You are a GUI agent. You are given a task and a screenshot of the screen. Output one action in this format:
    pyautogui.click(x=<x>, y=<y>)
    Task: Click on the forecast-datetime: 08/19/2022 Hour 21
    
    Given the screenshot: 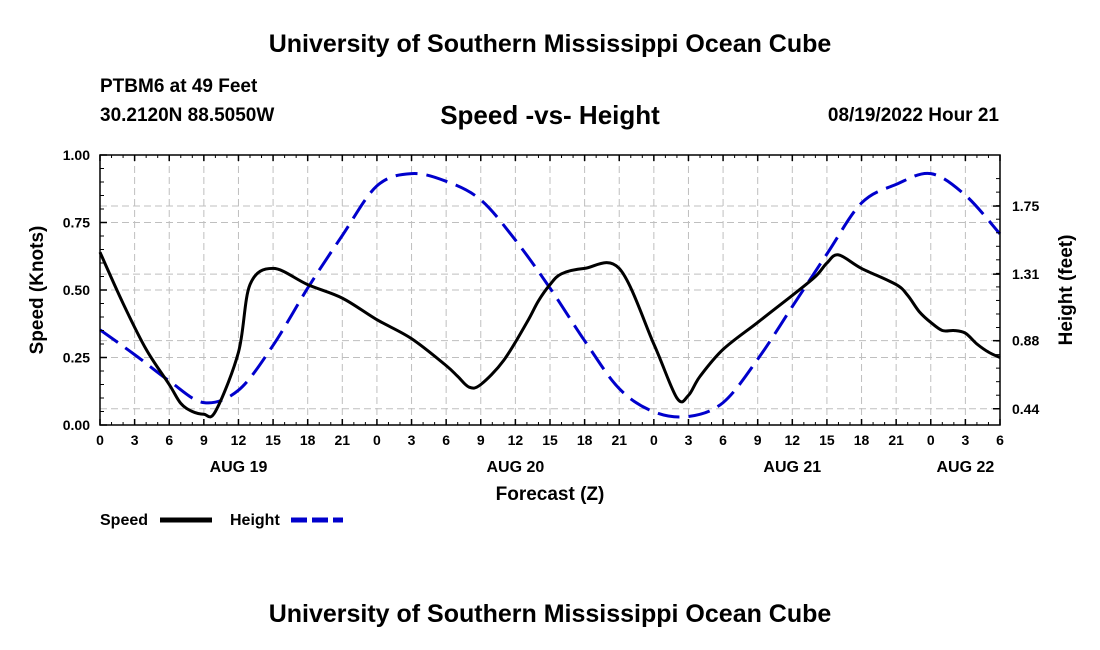 What is the action you would take?
    pyautogui.click(x=913, y=115)
    